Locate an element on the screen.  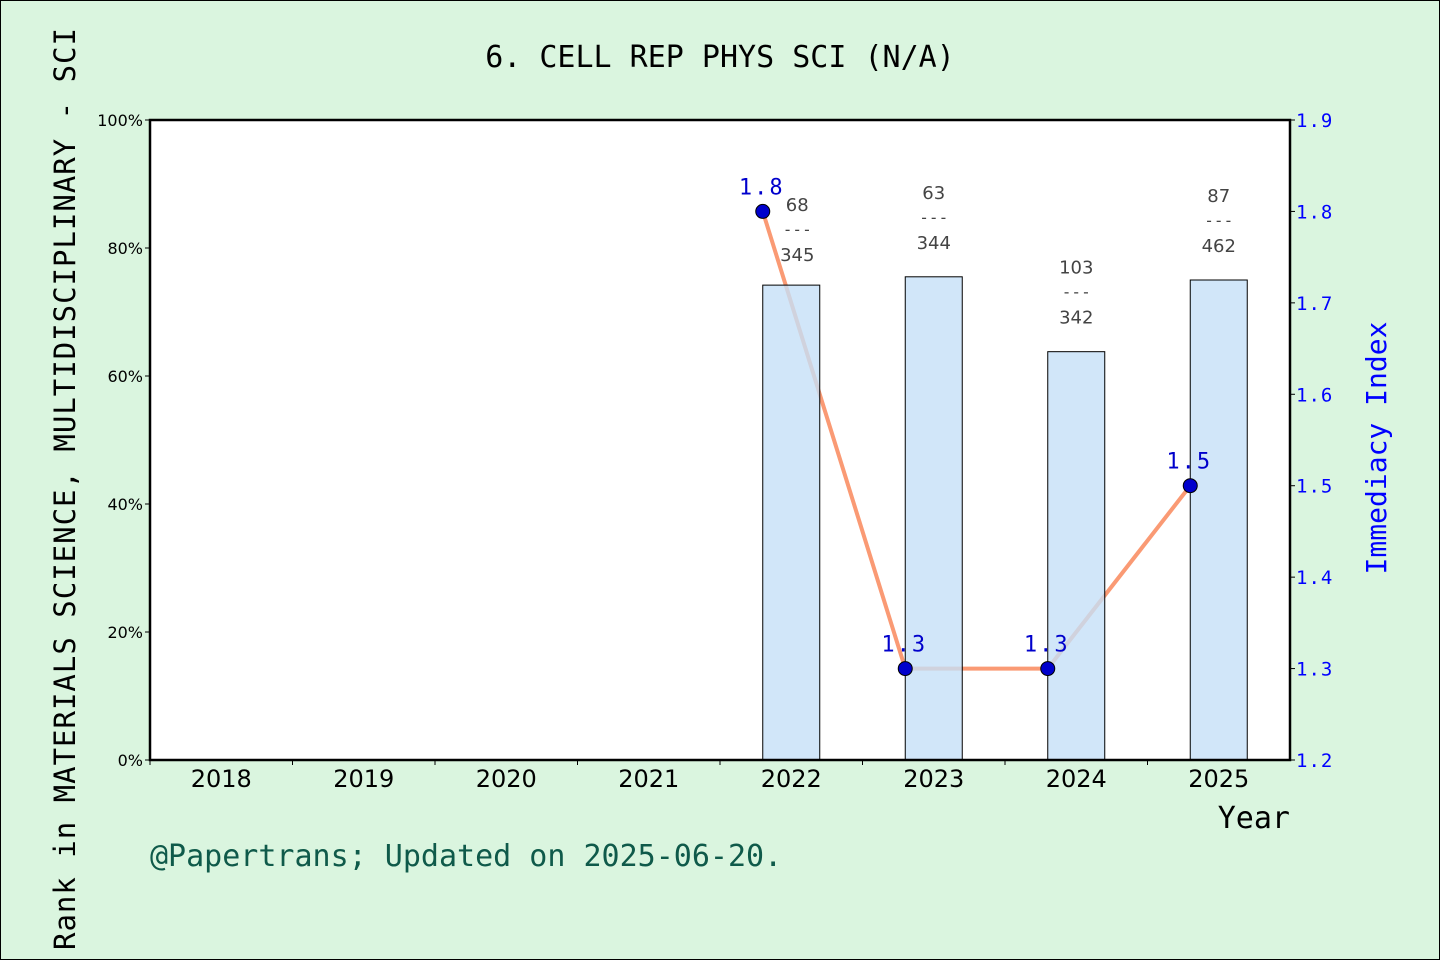
left-tick-label: 80% is located at coordinates (125, 248).